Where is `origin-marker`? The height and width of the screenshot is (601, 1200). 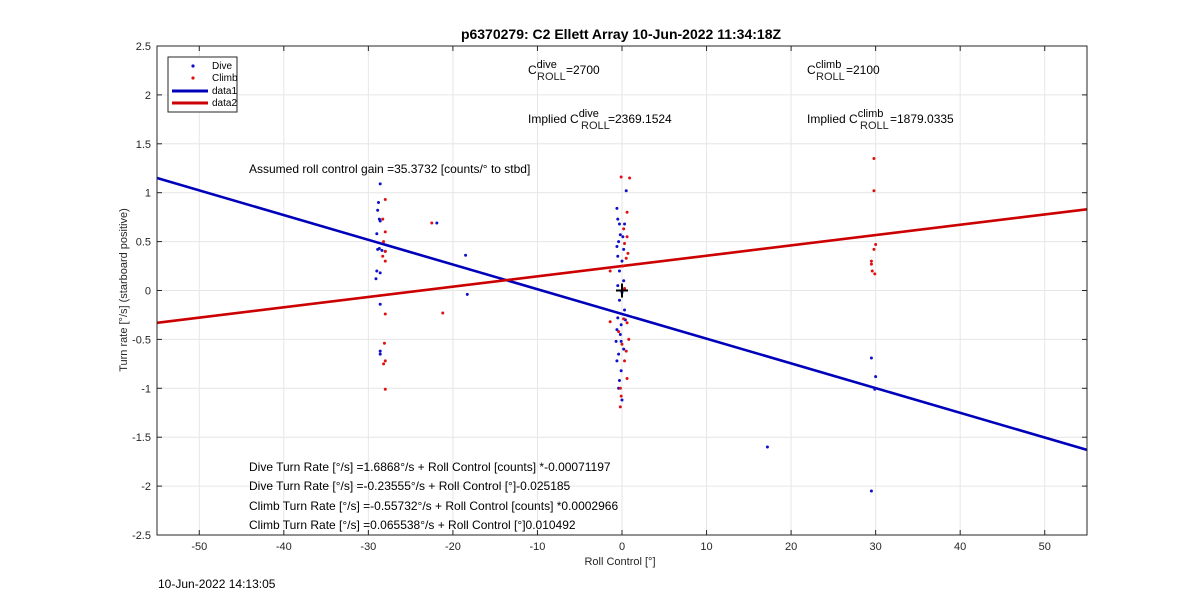 origin-marker is located at coordinates (622, 290).